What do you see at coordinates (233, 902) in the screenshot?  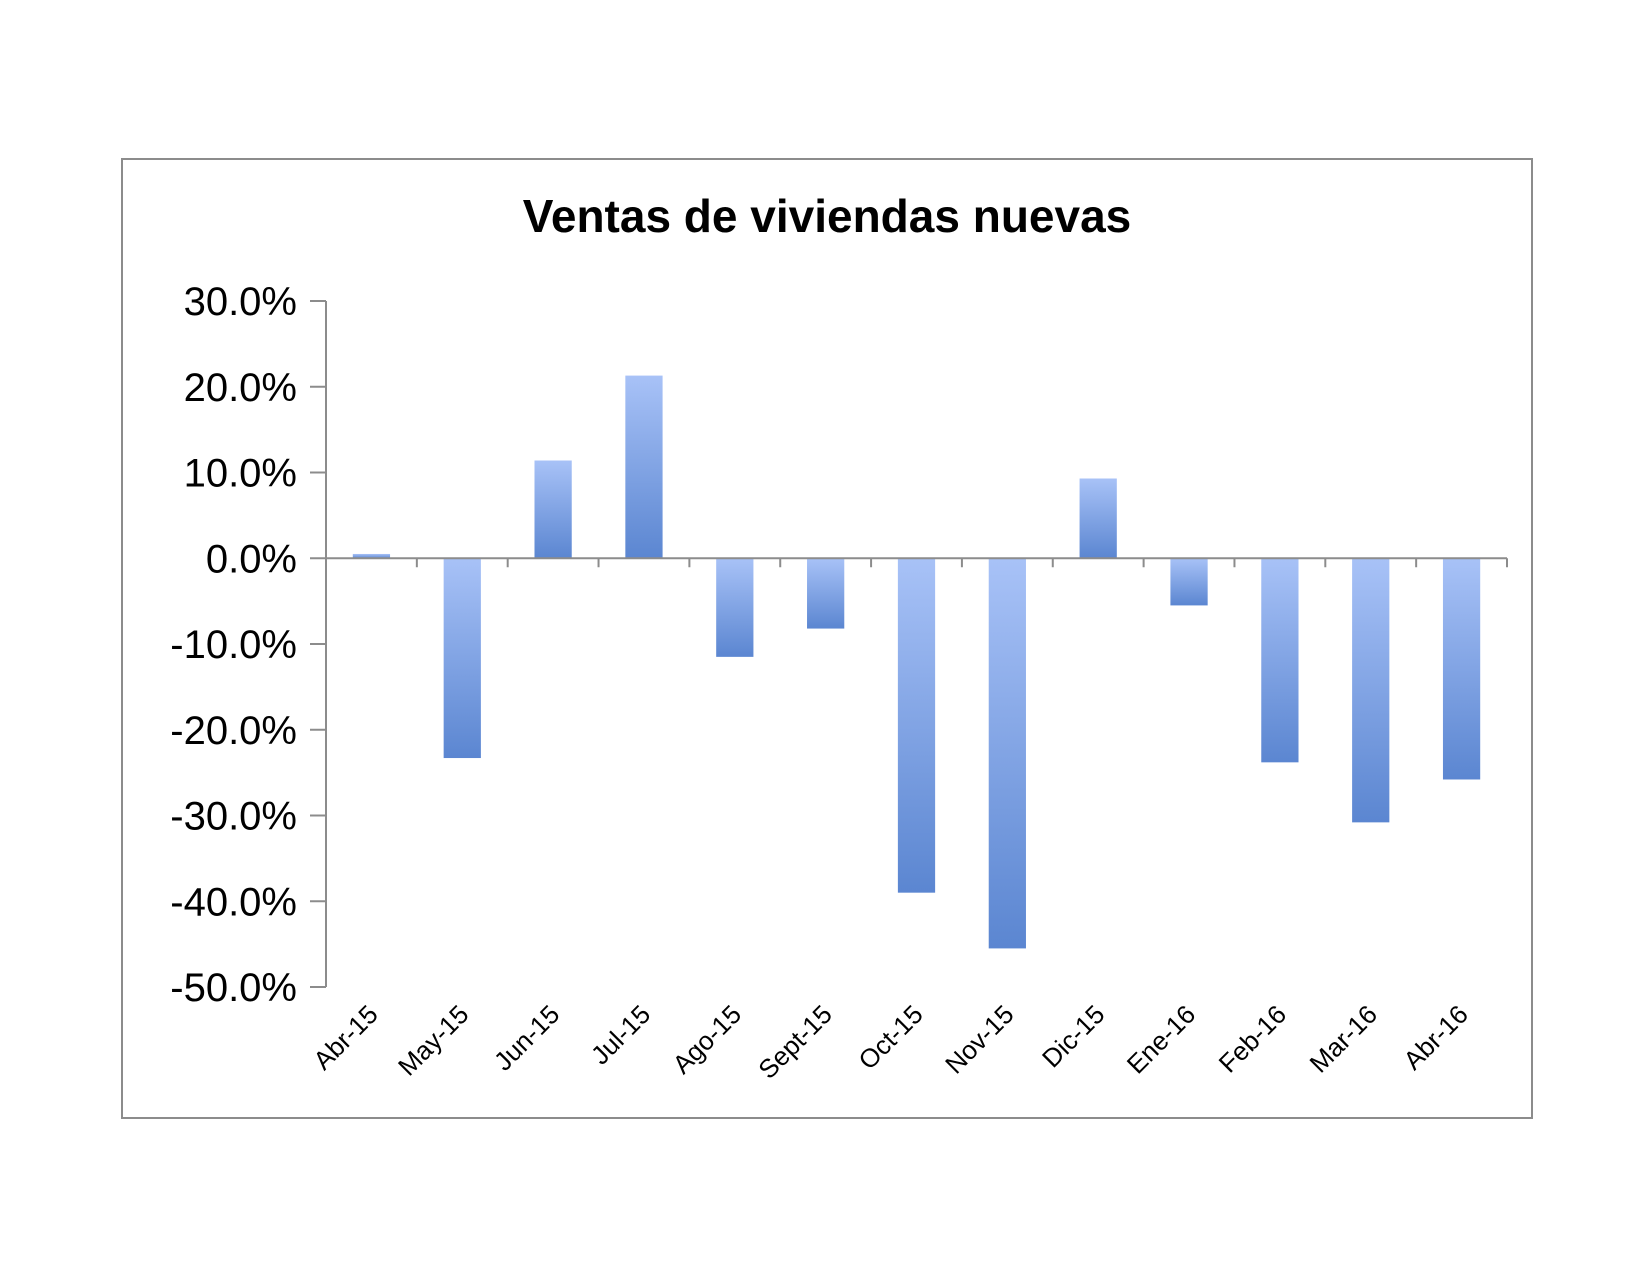 I see `y-tick-label: -40.0%` at bounding box center [233, 902].